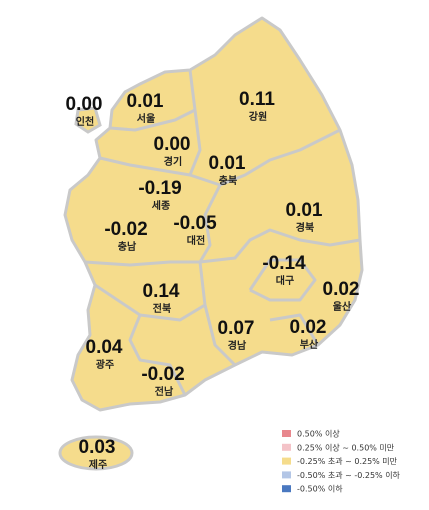  Describe the element at coordinates (85, 121) in the screenshot. I see `region-name: 인천` at that location.